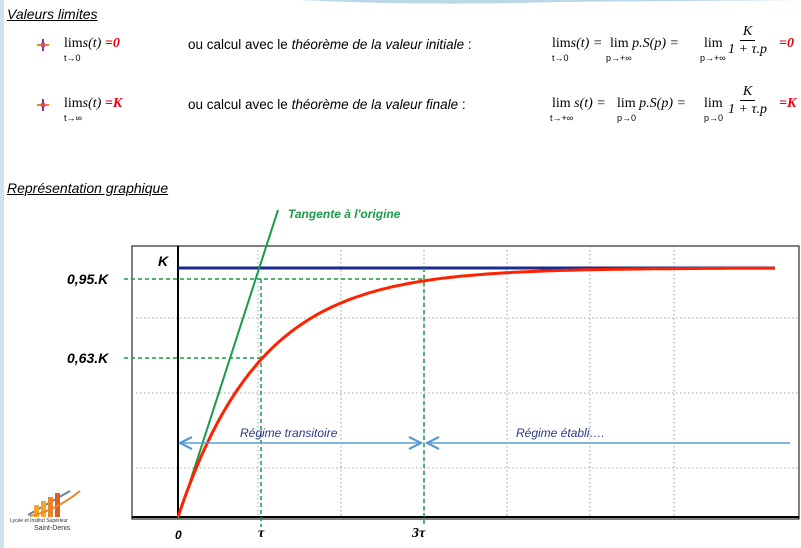 Image resolution: width=801 pixels, height=548 pixels. I want to click on y-label-095k: 0,95.K, so click(88, 279).